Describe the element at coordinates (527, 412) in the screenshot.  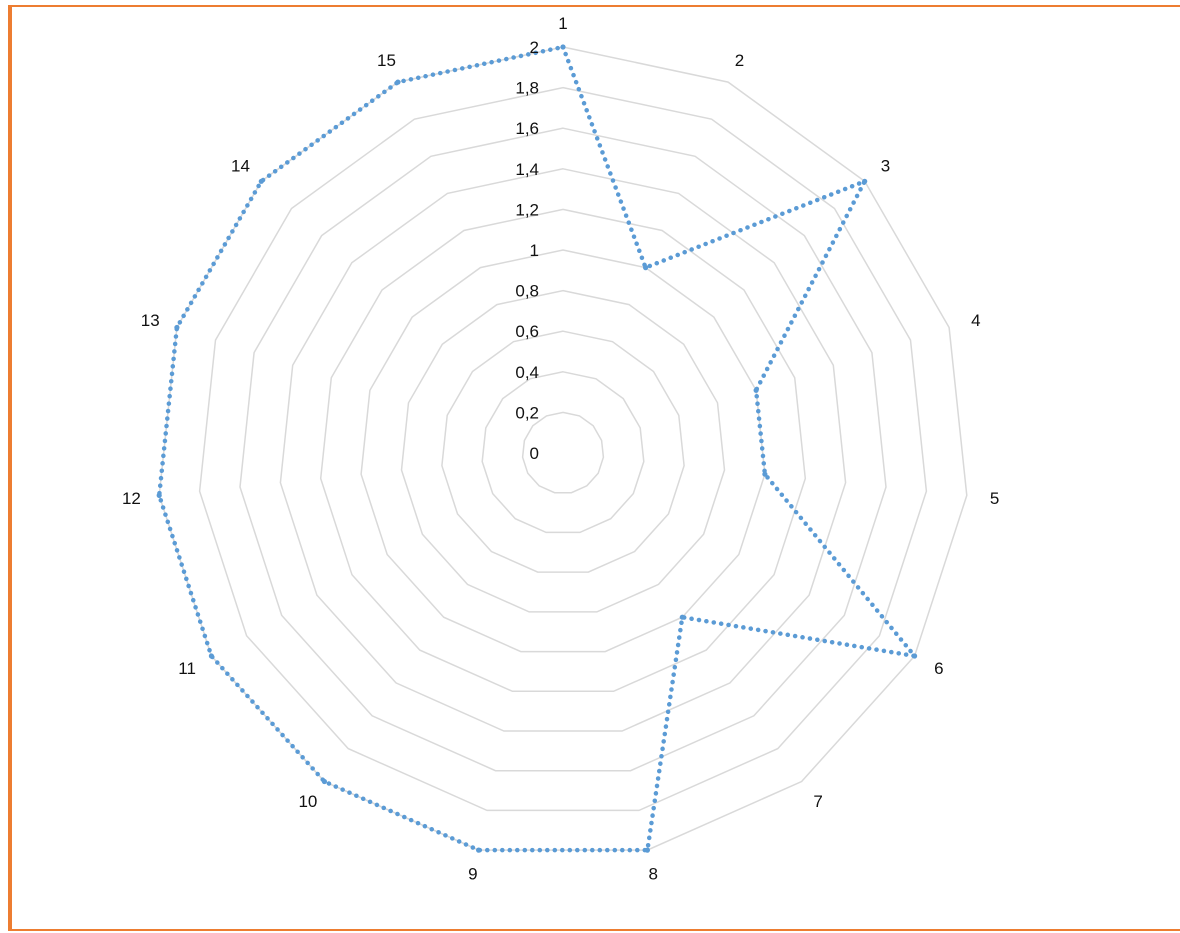
I see `radial-tick-label: 0,2` at that location.